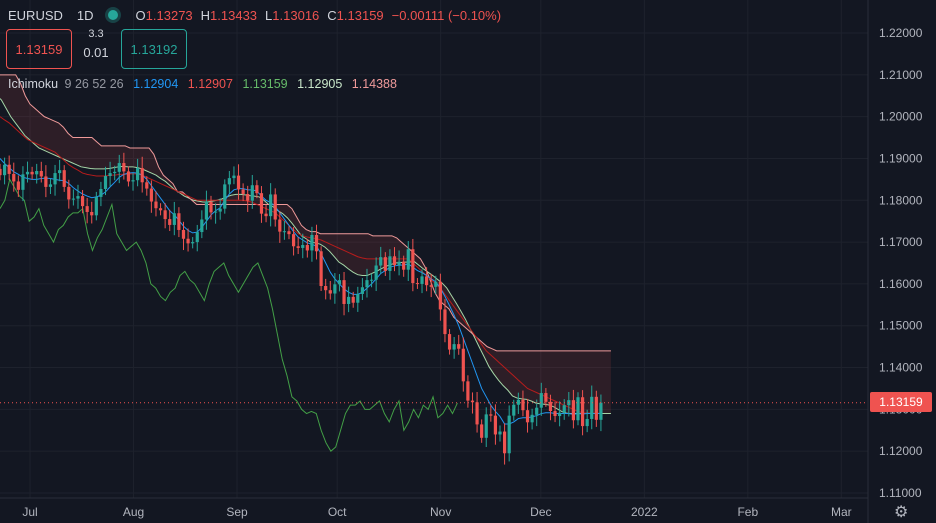 The image size is (936, 523). What do you see at coordinates (901, 402) in the screenshot?
I see `last-price-label: 1.13159` at bounding box center [901, 402].